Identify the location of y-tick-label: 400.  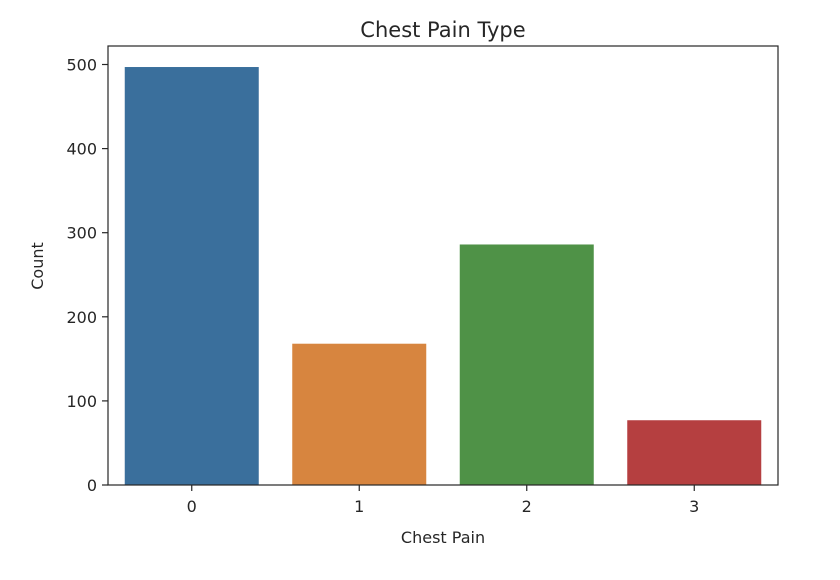
(81, 149).